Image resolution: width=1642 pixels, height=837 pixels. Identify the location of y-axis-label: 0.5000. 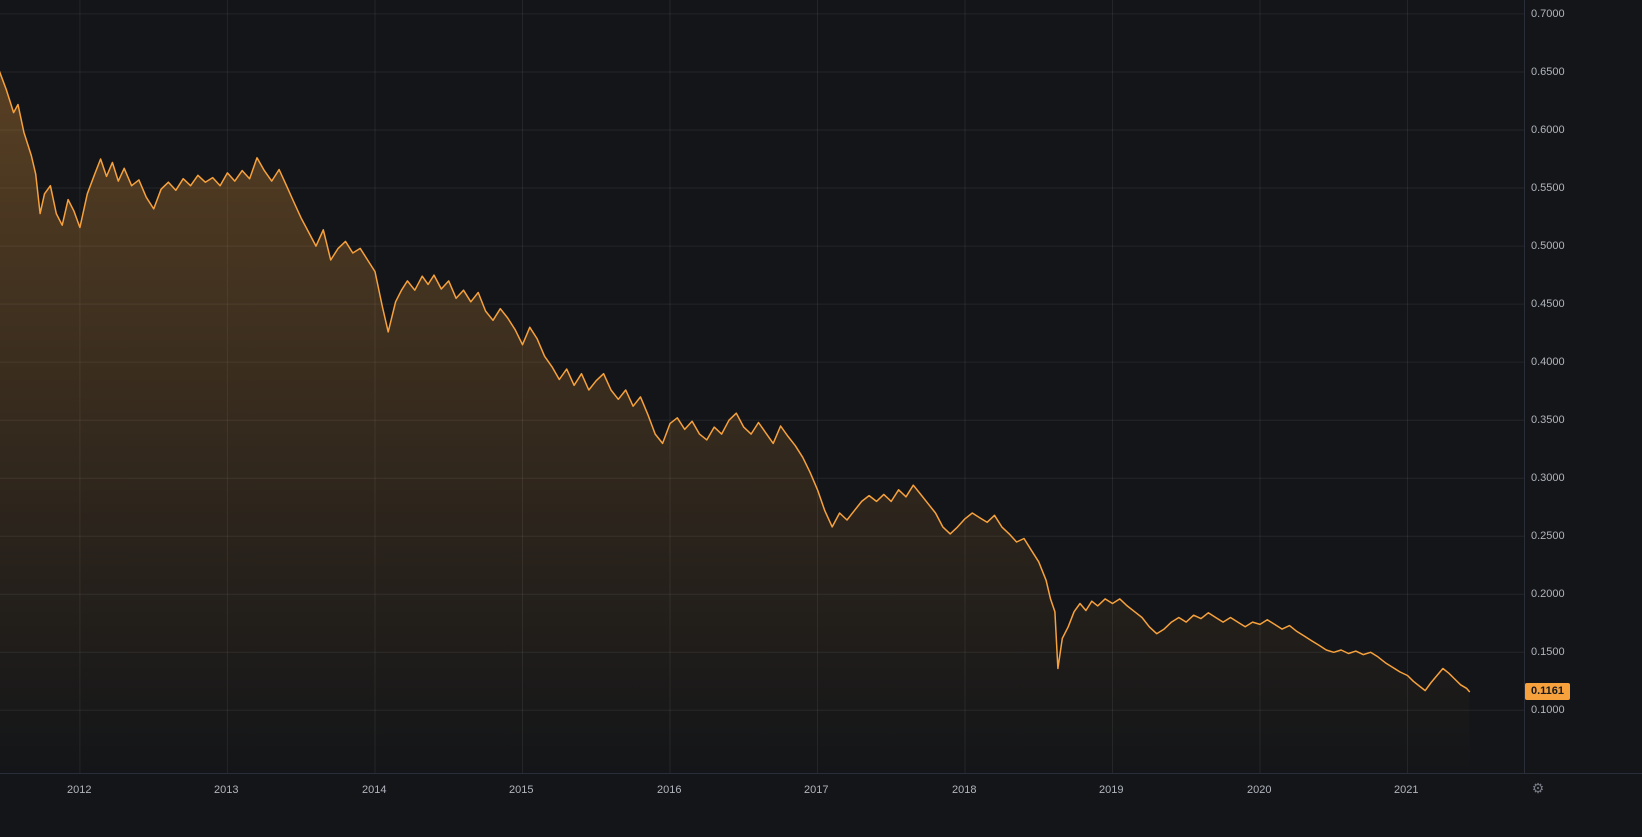
(1548, 246).